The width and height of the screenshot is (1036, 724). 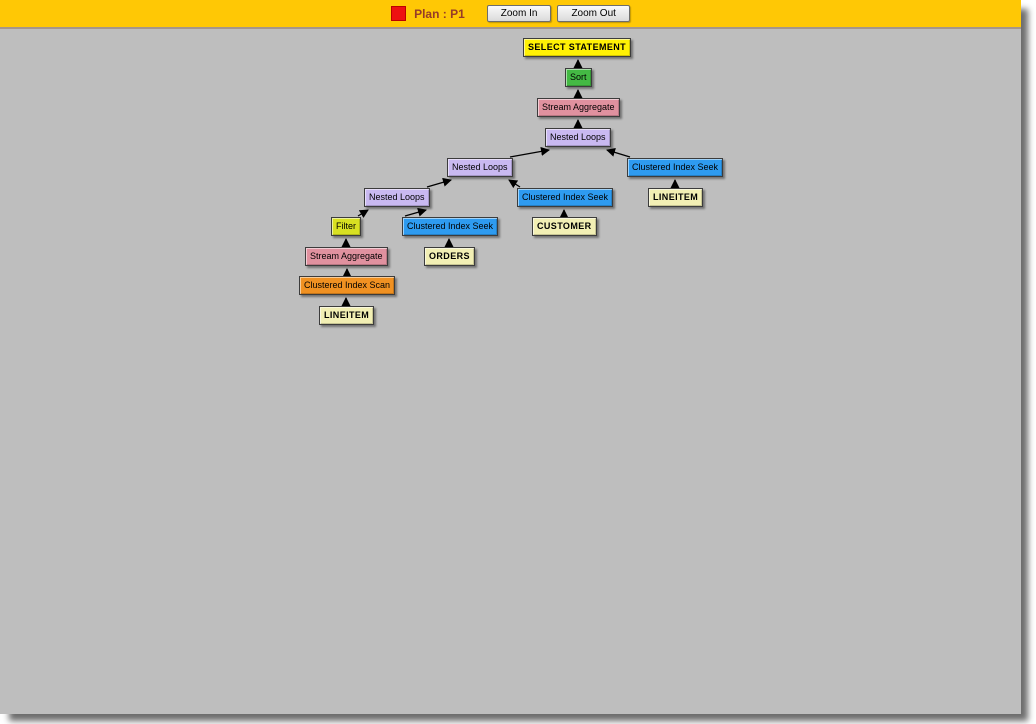 I want to click on plan-node-filter: Filter, so click(x=346, y=226).